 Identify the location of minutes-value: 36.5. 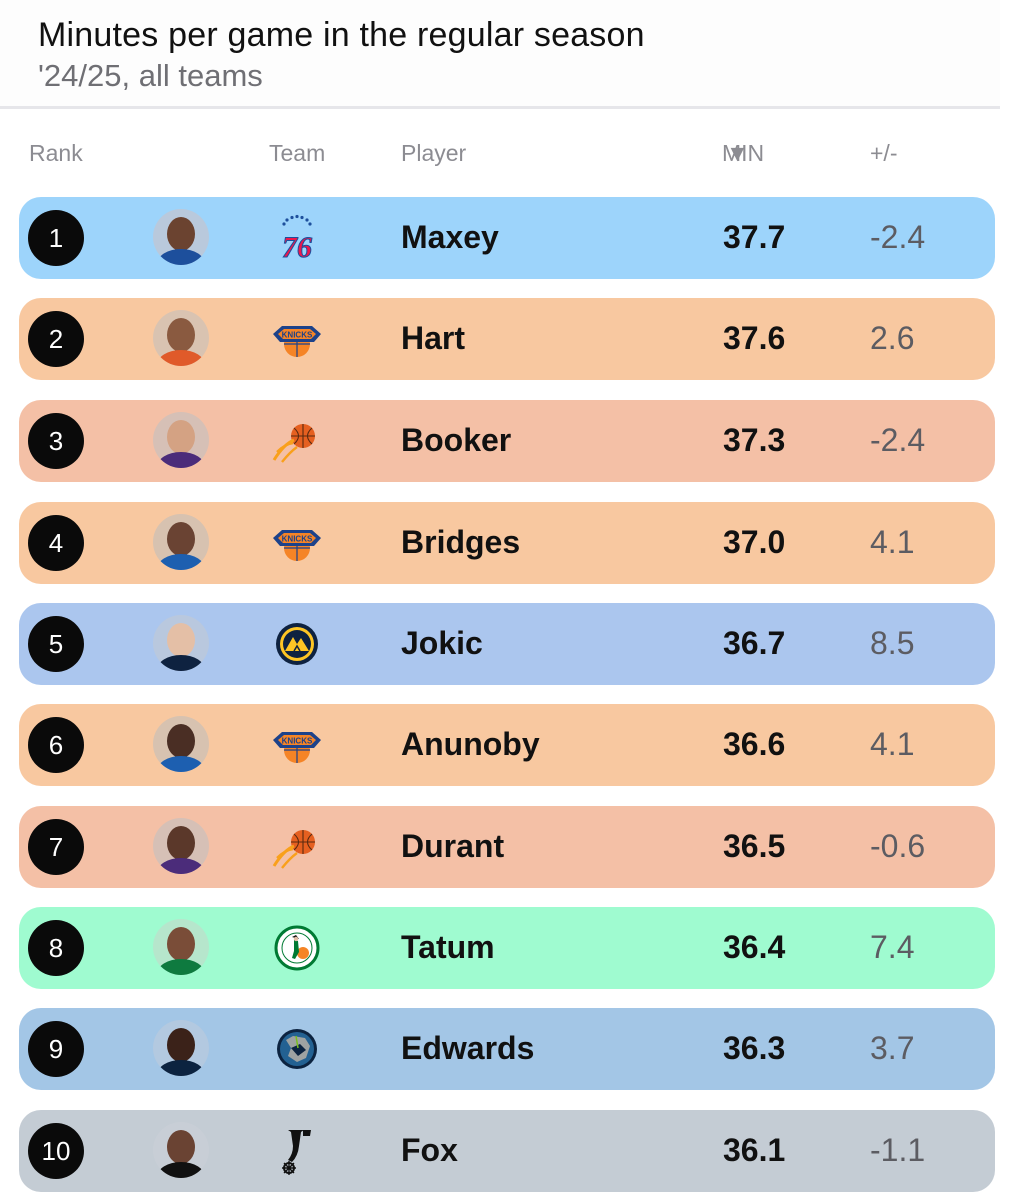
(754, 846).